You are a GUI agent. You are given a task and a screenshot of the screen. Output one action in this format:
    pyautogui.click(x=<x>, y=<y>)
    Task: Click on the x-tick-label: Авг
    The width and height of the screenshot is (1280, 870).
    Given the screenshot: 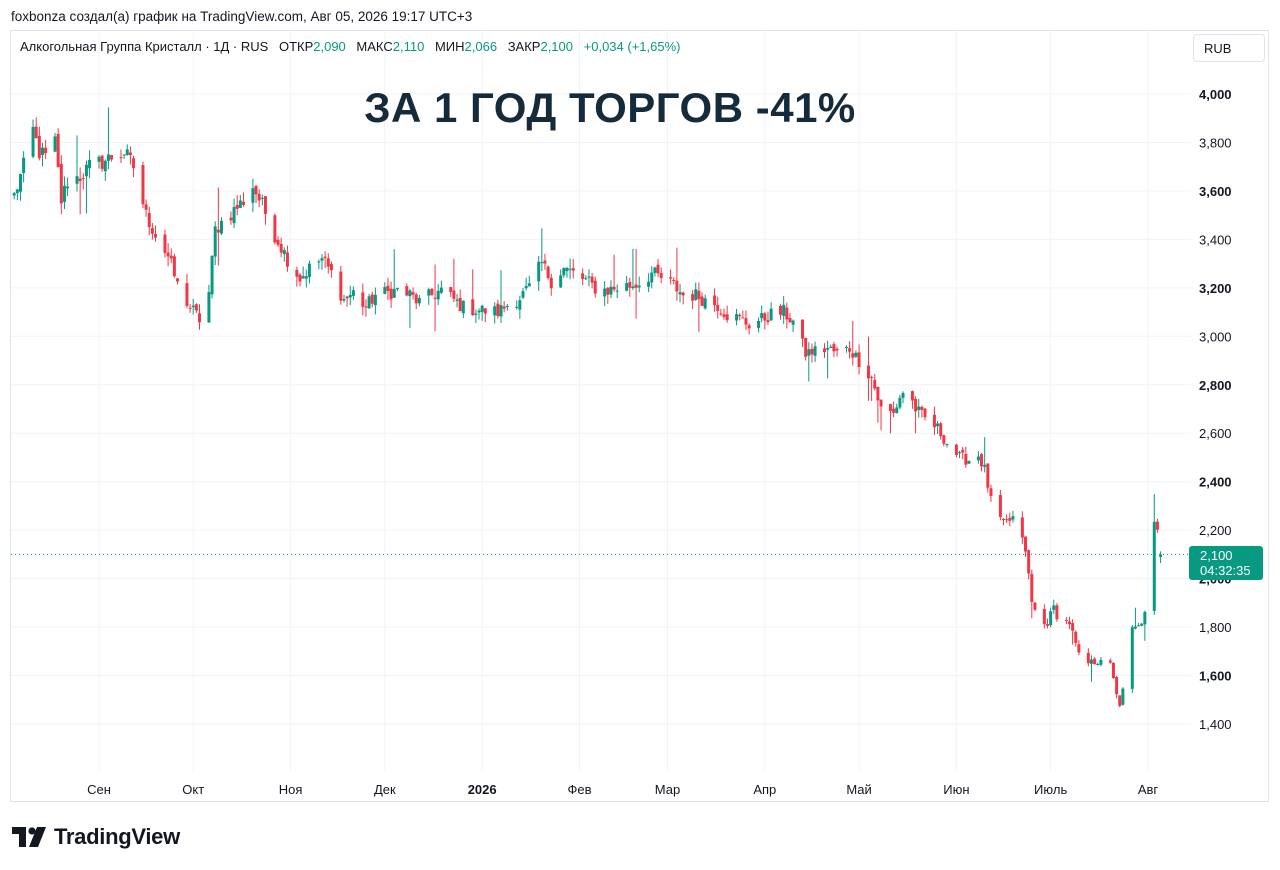 What is the action you would take?
    pyautogui.click(x=1148, y=789)
    